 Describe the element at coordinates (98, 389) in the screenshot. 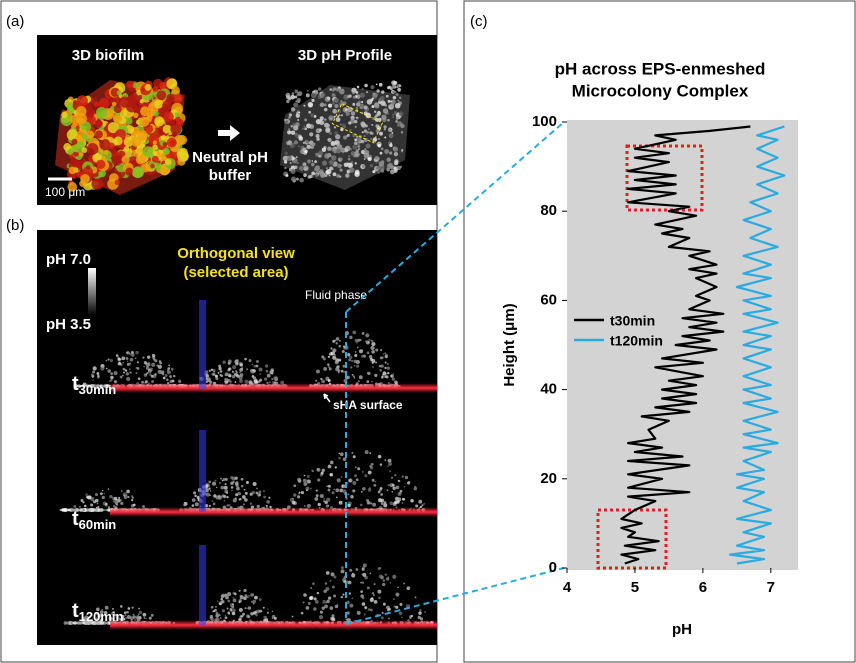

I see `time-sub: 30min` at that location.